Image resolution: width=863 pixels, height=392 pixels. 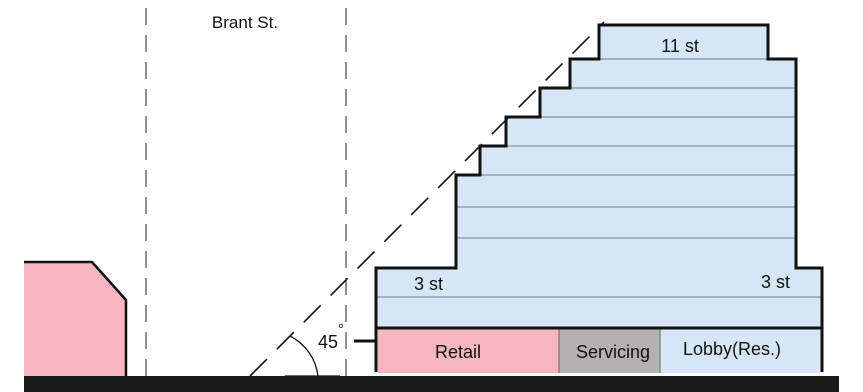 I want to click on retail-zone, so click(x=468, y=351).